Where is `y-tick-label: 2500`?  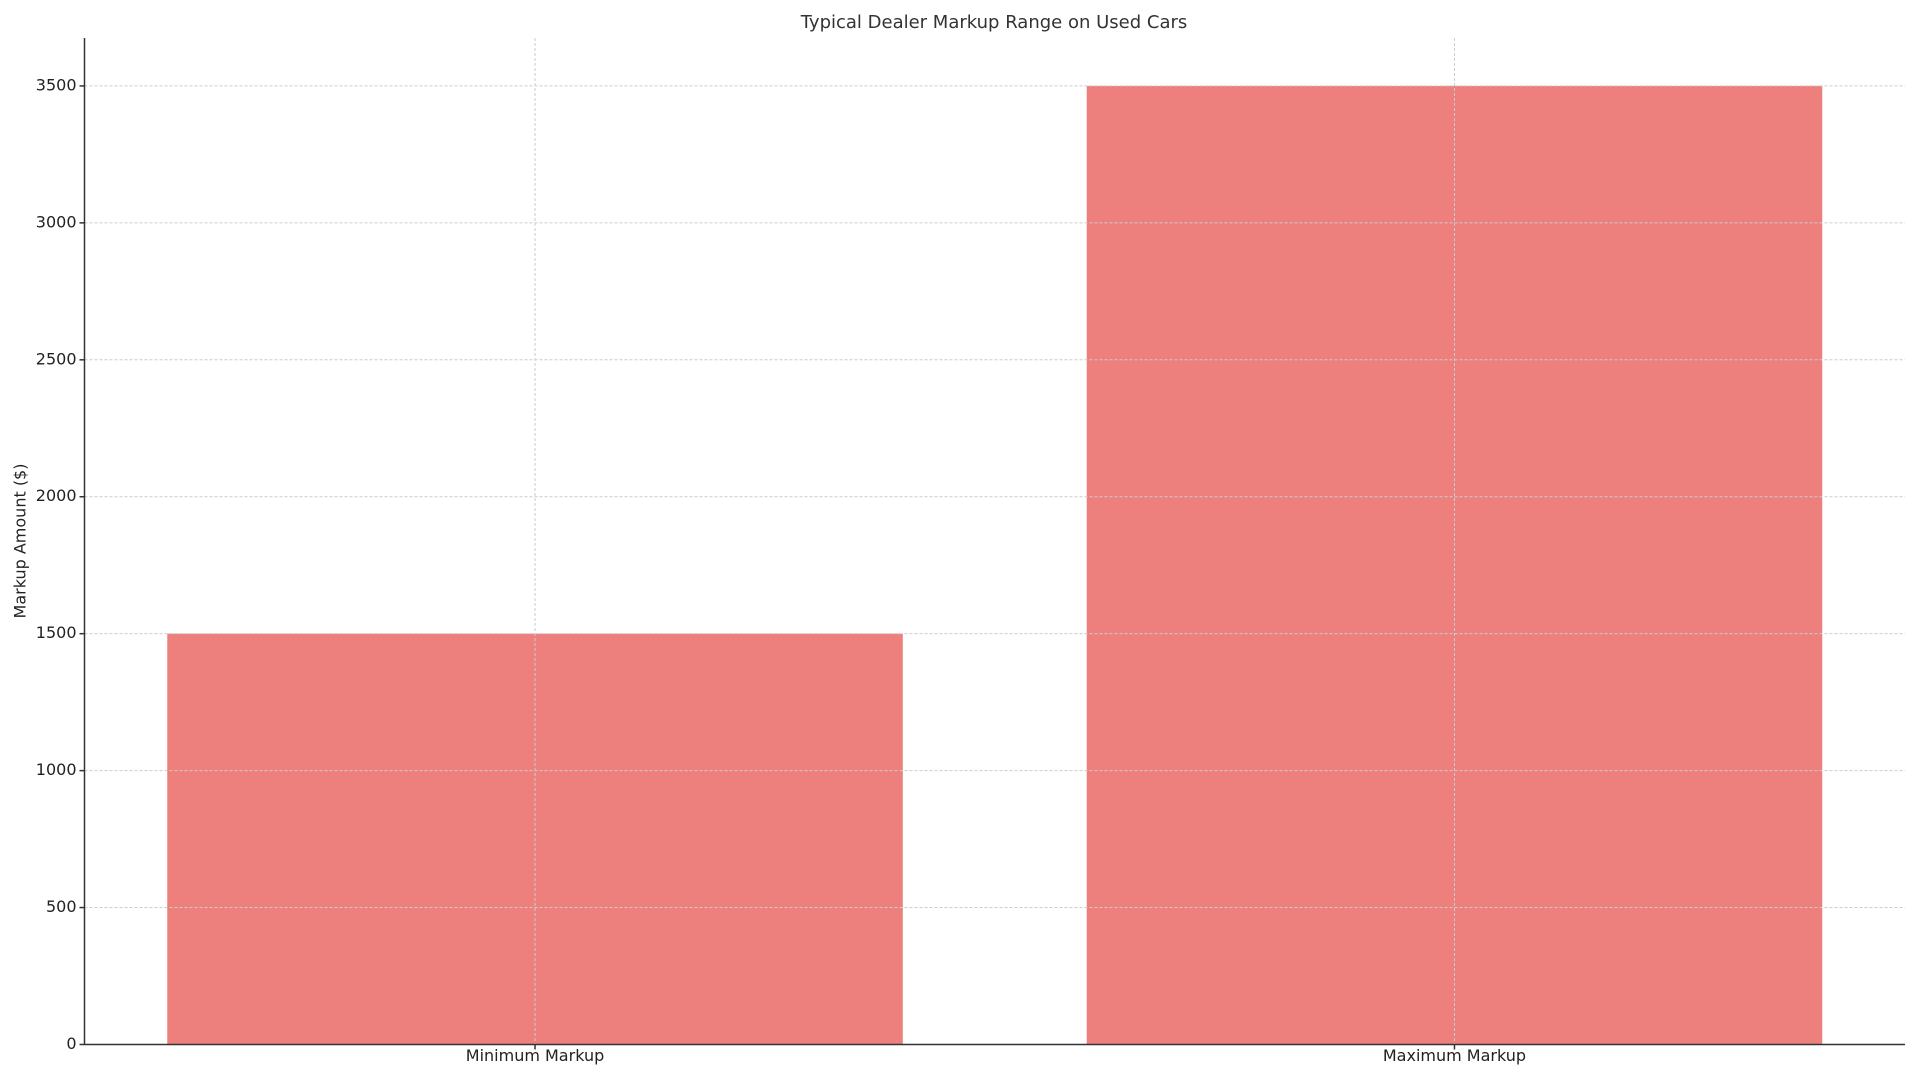
y-tick-label: 2500 is located at coordinates (56, 358).